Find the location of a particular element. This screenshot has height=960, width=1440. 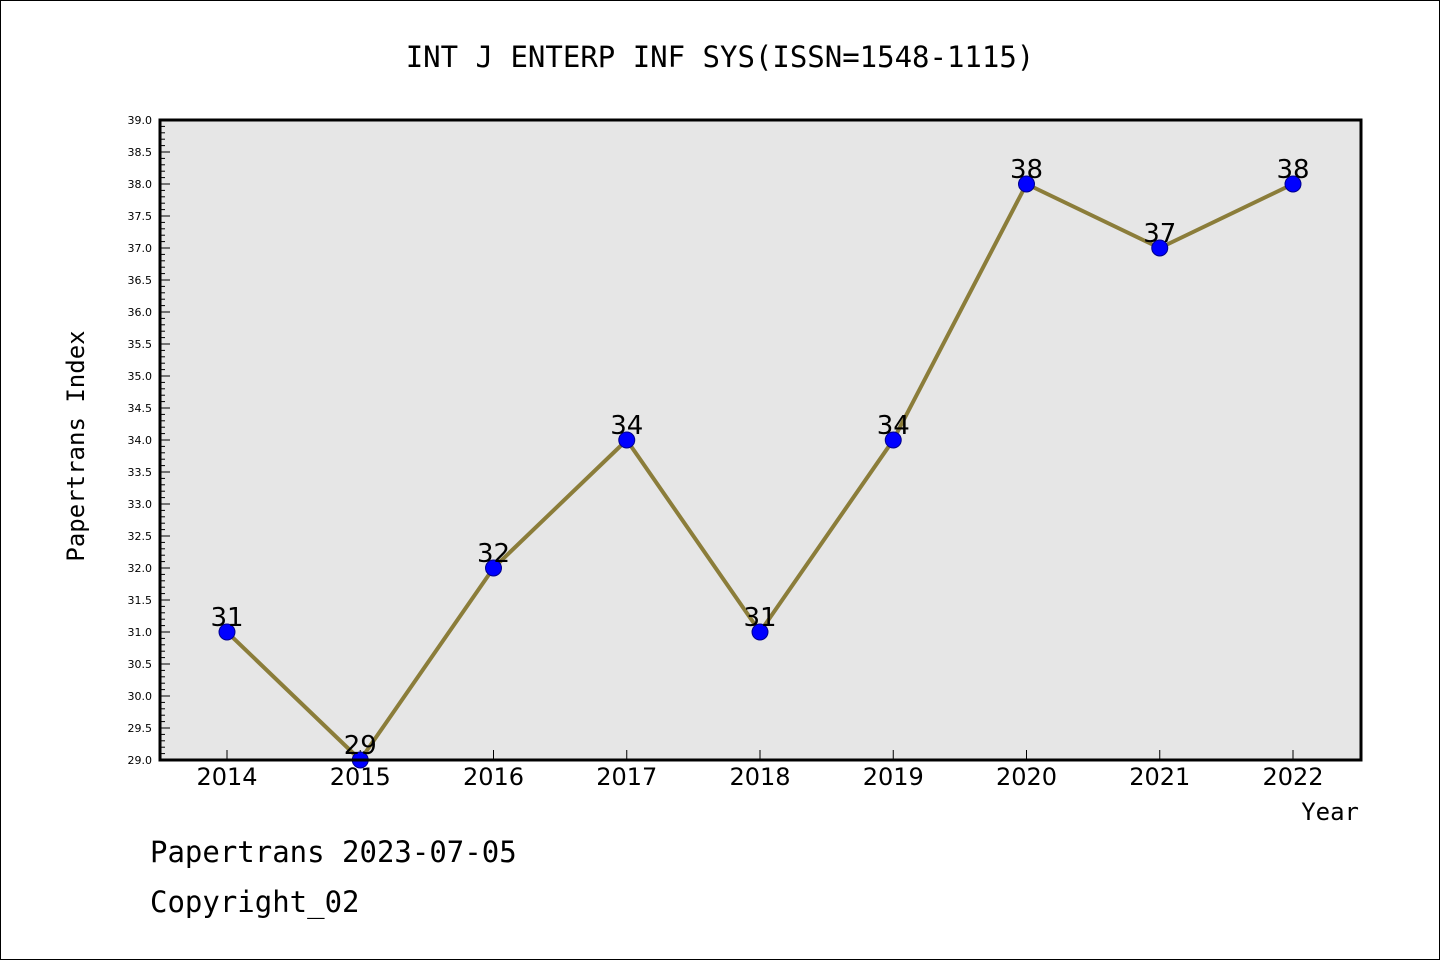

y-tick-label: 36.0 is located at coordinates (140, 312).